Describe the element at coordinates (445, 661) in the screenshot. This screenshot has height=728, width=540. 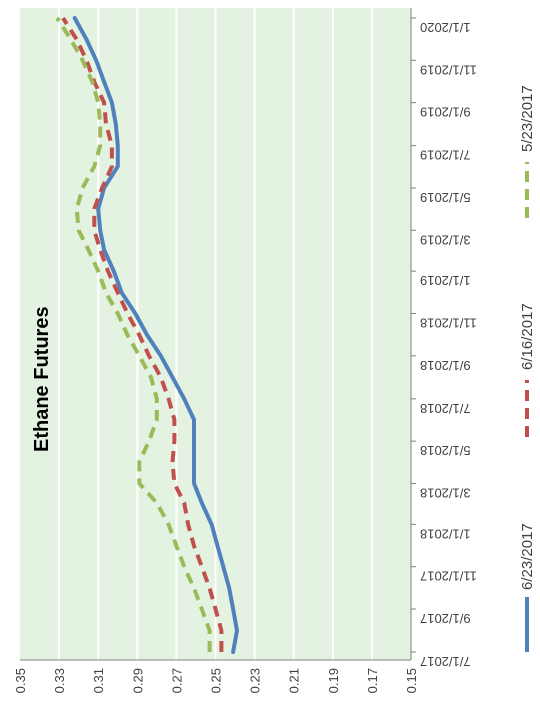
I see `date-tick-label: 7/1/2017` at that location.